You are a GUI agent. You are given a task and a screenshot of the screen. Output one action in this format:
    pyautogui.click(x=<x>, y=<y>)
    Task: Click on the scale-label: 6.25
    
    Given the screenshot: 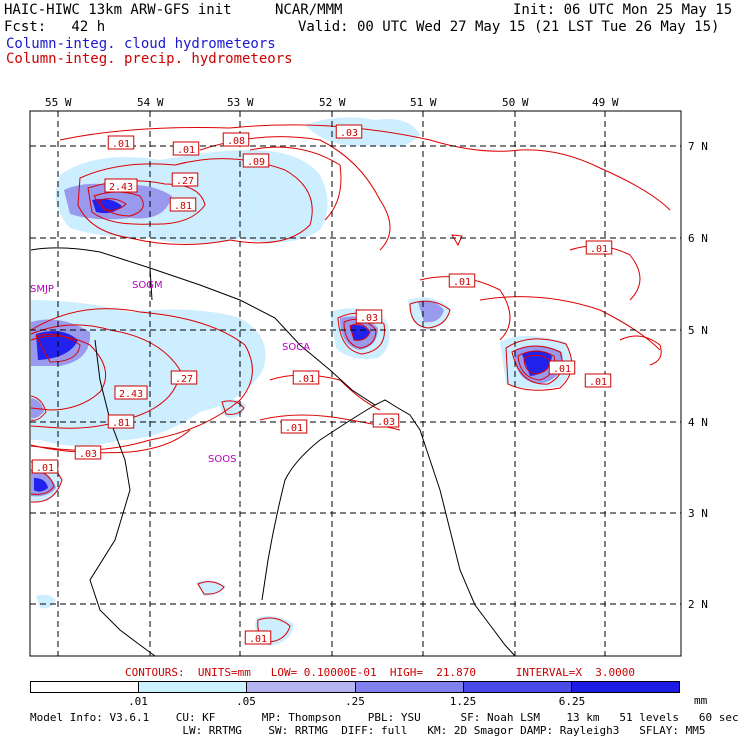 What is the action you would take?
    pyautogui.click(x=572, y=701)
    